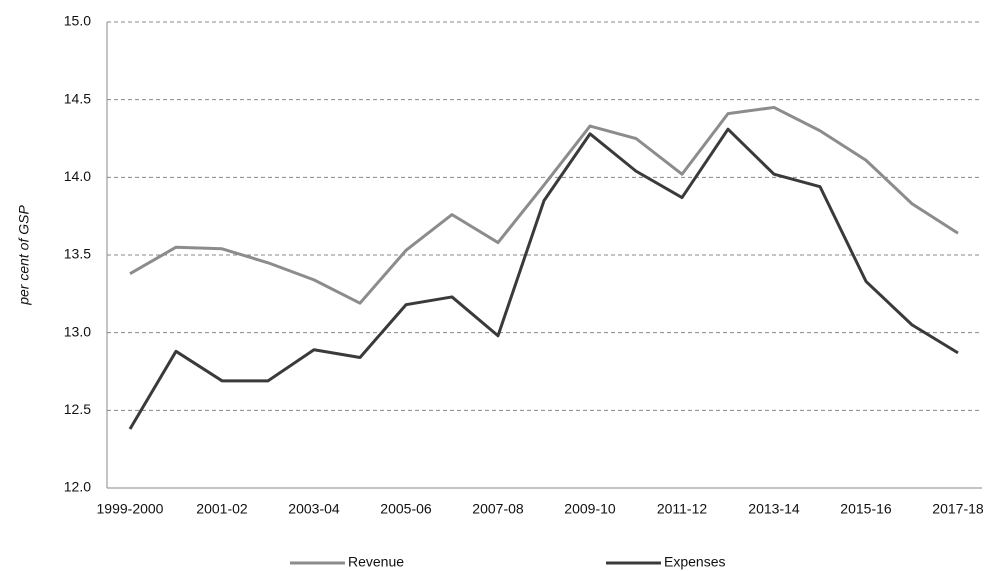  I want to click on legend-label: Revenue, so click(376, 562).